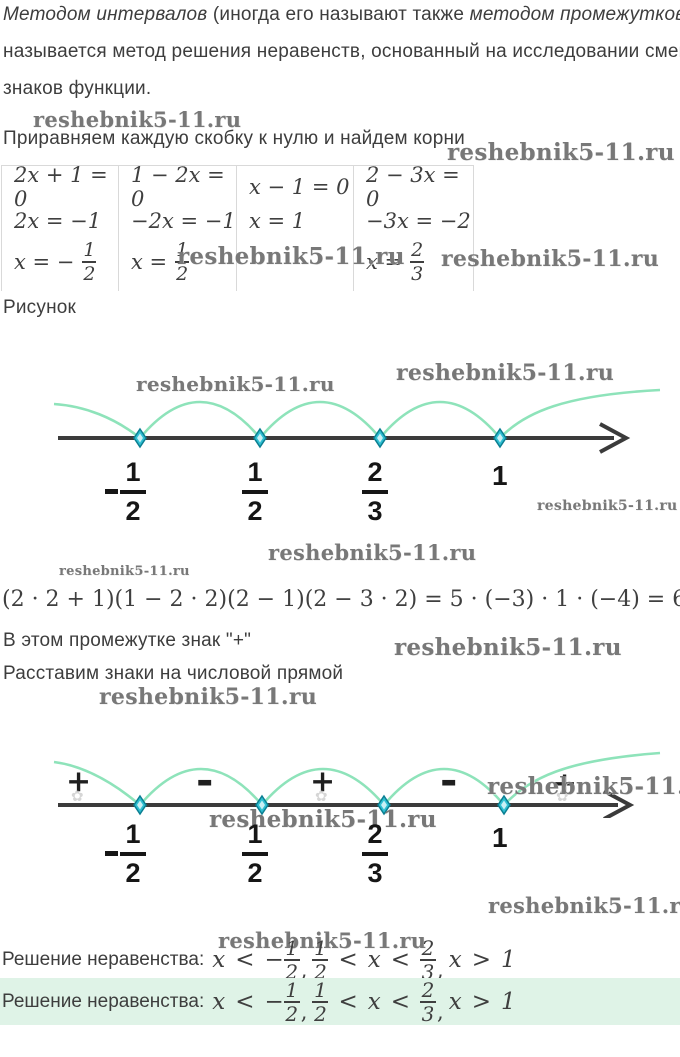 This screenshot has width=680, height=1057. What do you see at coordinates (338, 14) in the screenshot?
I see `intro-line-1-regular: (иногда его называют также` at bounding box center [338, 14].